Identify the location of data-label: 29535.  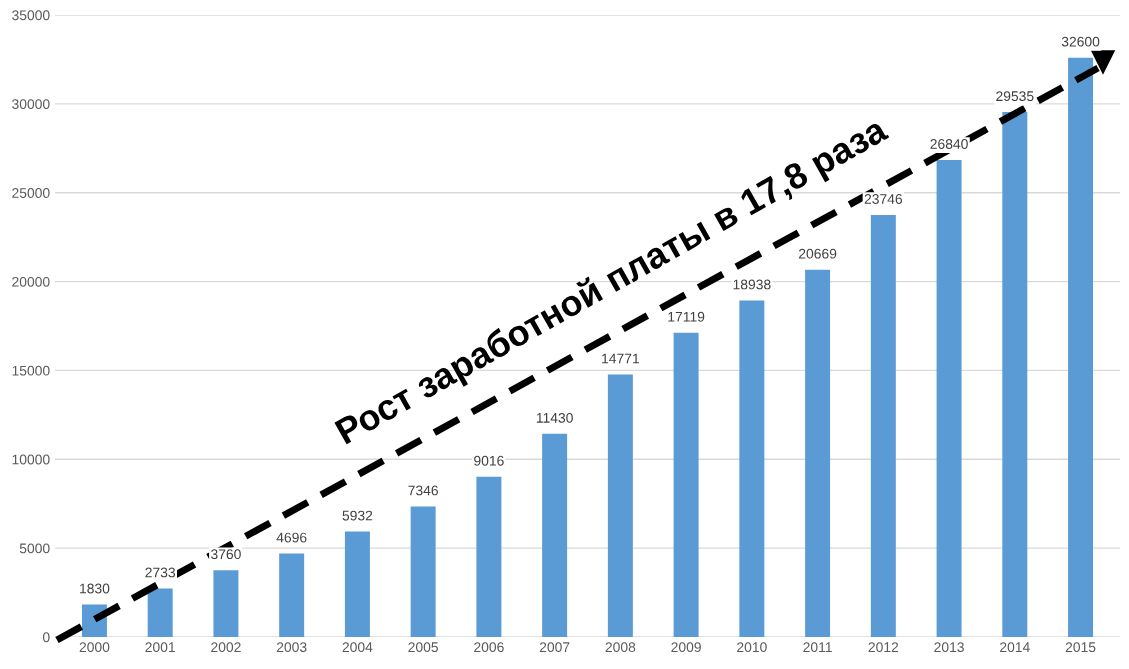
(1015, 96).